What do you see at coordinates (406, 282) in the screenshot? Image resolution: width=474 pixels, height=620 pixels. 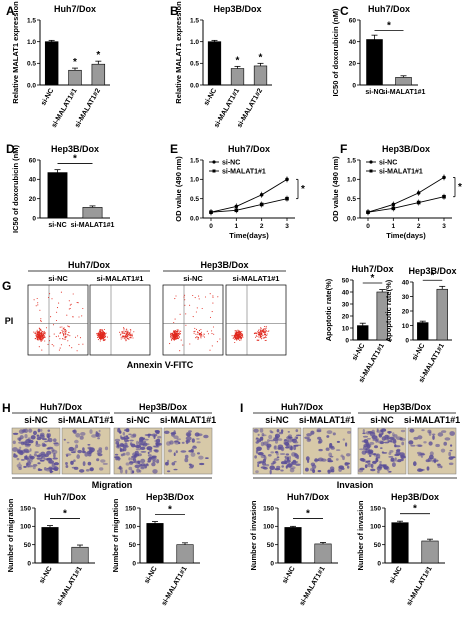 I see `panel-g2-ytick-label: 40` at bounding box center [406, 282].